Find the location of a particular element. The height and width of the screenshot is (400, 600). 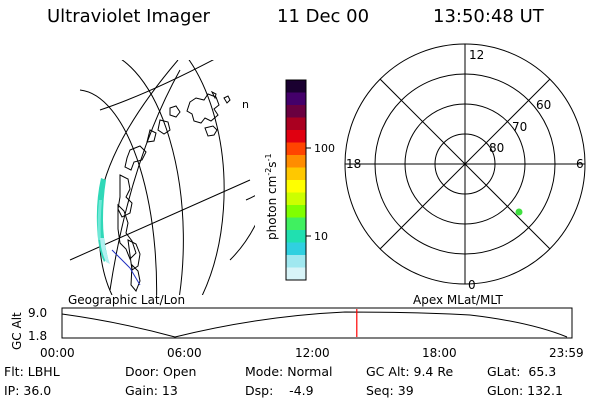

timeline-frame is located at coordinates (317, 323).